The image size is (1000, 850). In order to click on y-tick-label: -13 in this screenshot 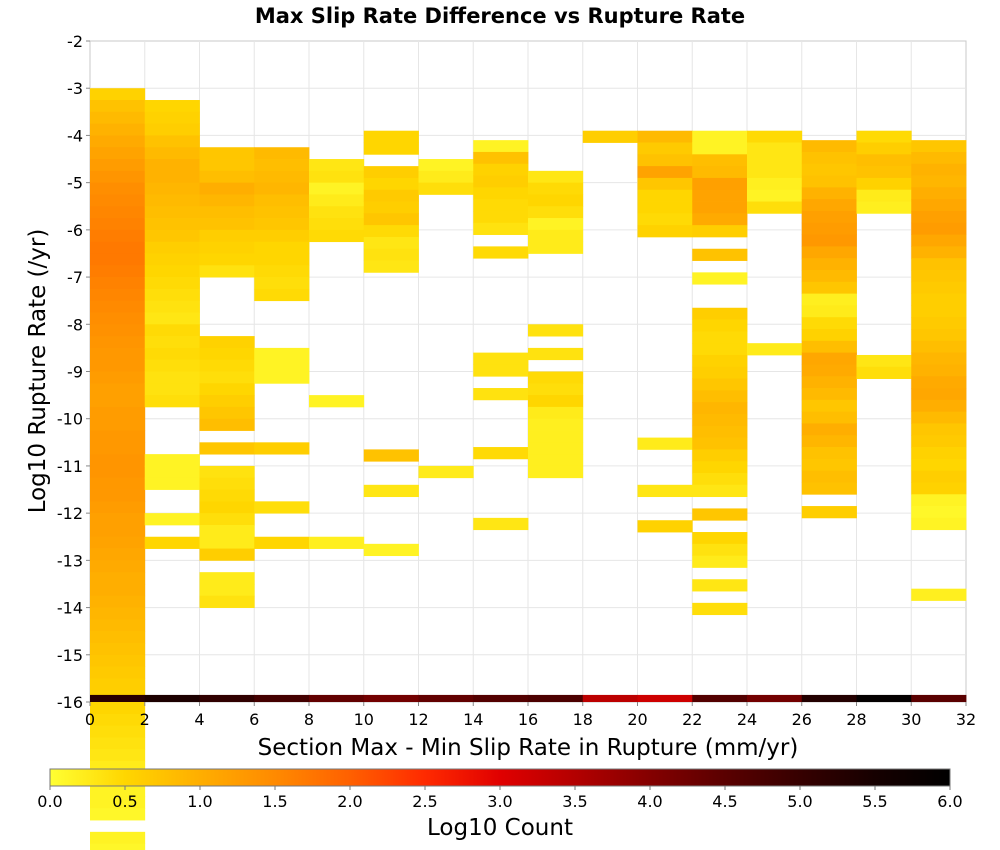, I will do `click(70, 560)`.